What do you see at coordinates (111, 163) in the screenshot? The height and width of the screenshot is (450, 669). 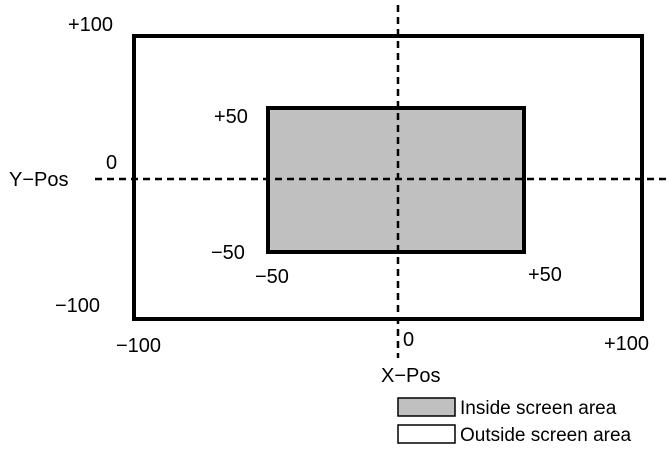 I see `y-zero-label: 0` at bounding box center [111, 163].